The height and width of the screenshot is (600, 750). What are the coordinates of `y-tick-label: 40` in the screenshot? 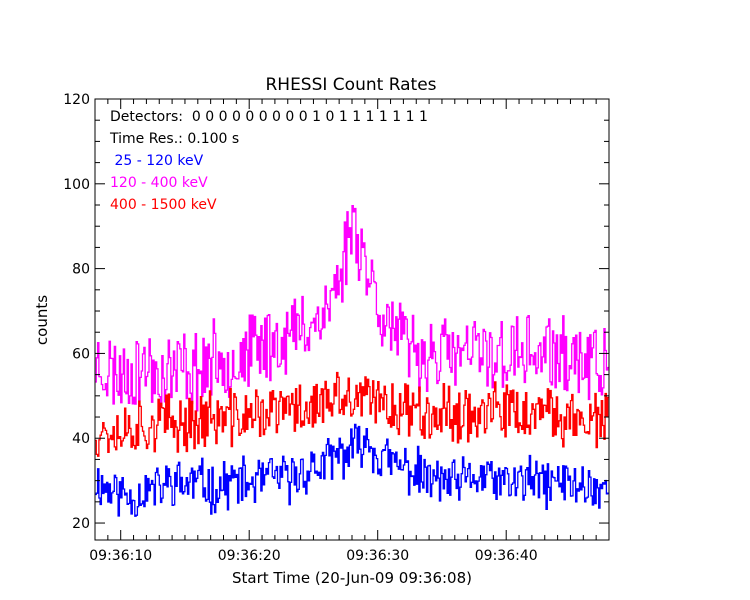 It's located at (81, 439).